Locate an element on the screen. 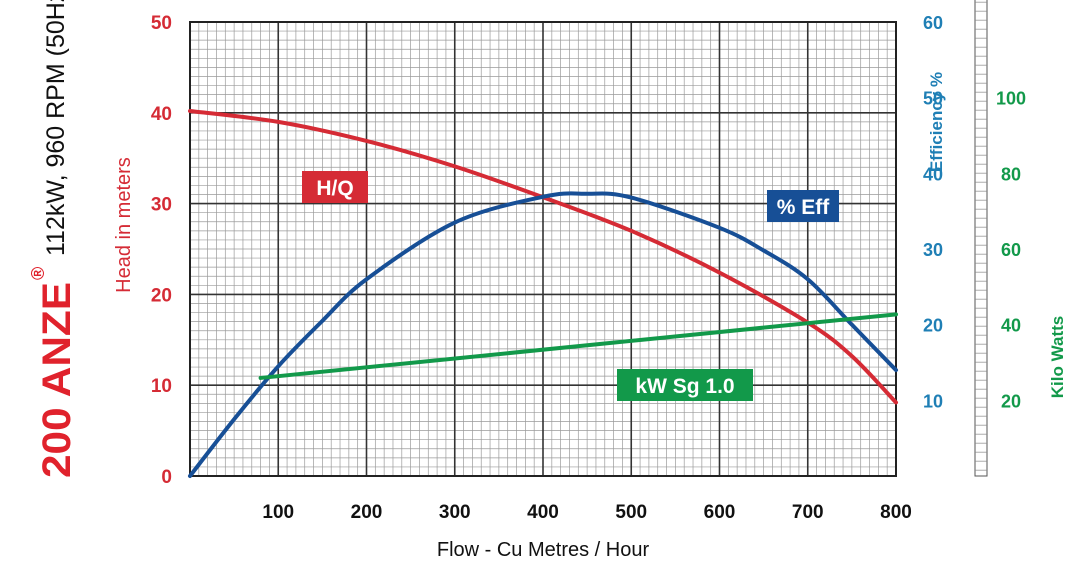  x-tick-label: 600 is located at coordinates (720, 512).